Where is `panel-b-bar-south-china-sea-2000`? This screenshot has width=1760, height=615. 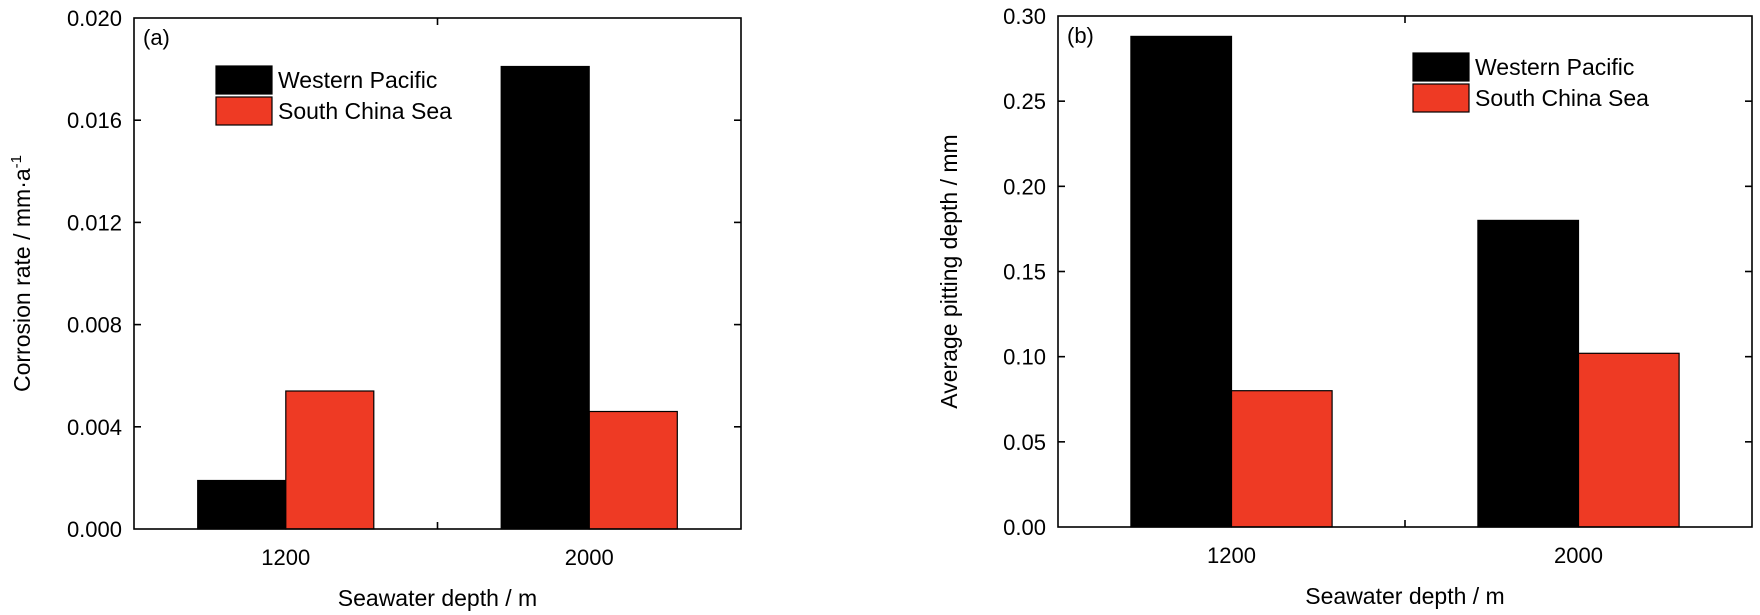
panel-b-bar-south-china-sea-2000 is located at coordinates (1628, 440).